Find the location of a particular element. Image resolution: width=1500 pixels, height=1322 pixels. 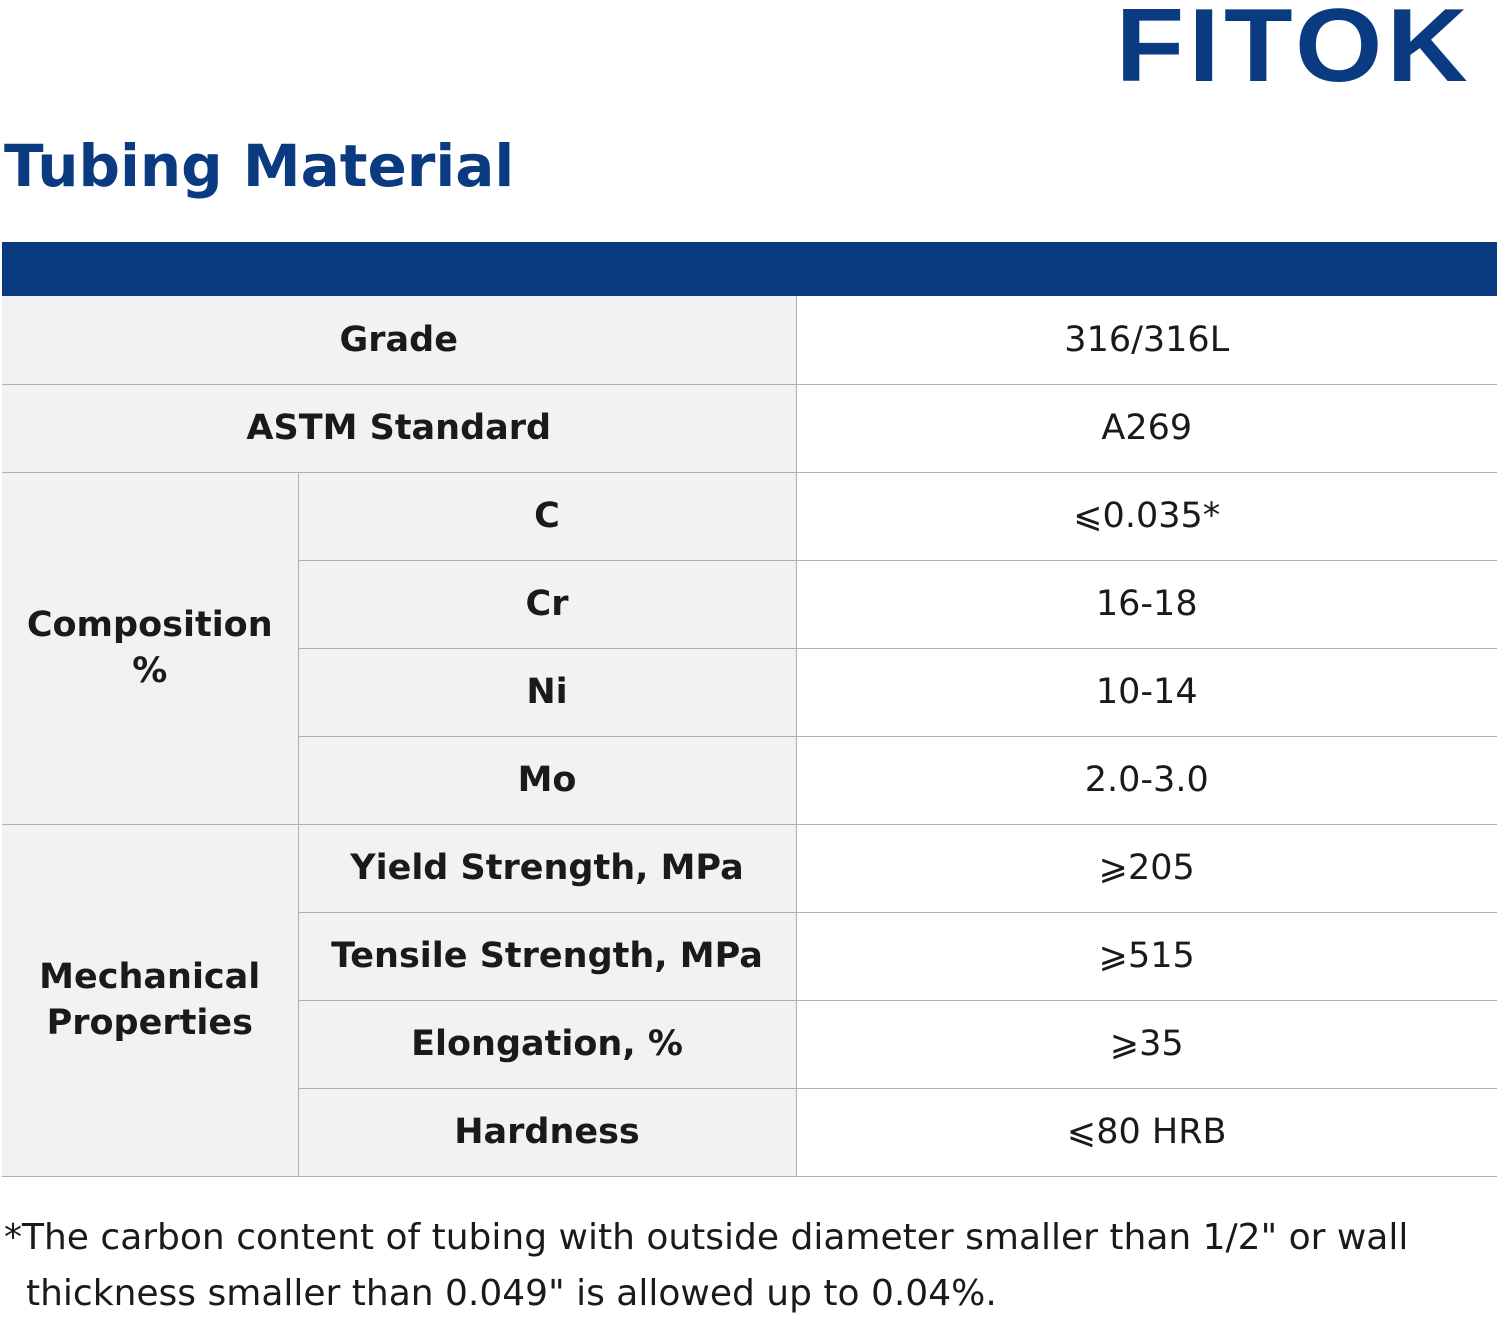

composition-row-value: ⩽0.035* is located at coordinates (1146, 516).